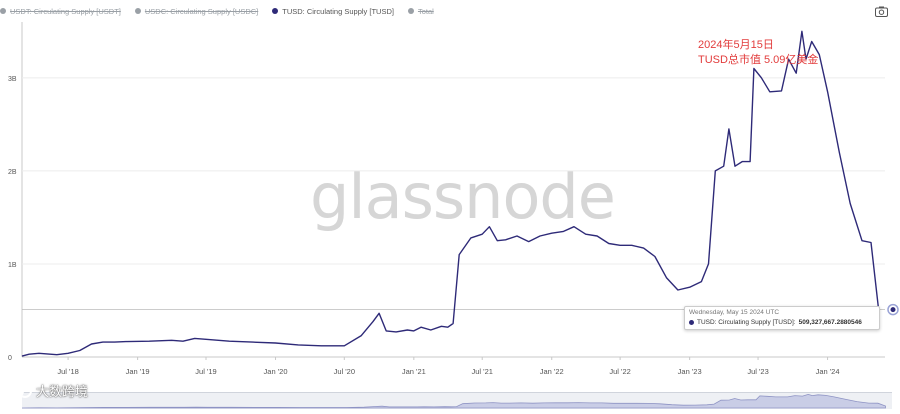  I want to click on tooltip-series-dot, so click(691, 322).